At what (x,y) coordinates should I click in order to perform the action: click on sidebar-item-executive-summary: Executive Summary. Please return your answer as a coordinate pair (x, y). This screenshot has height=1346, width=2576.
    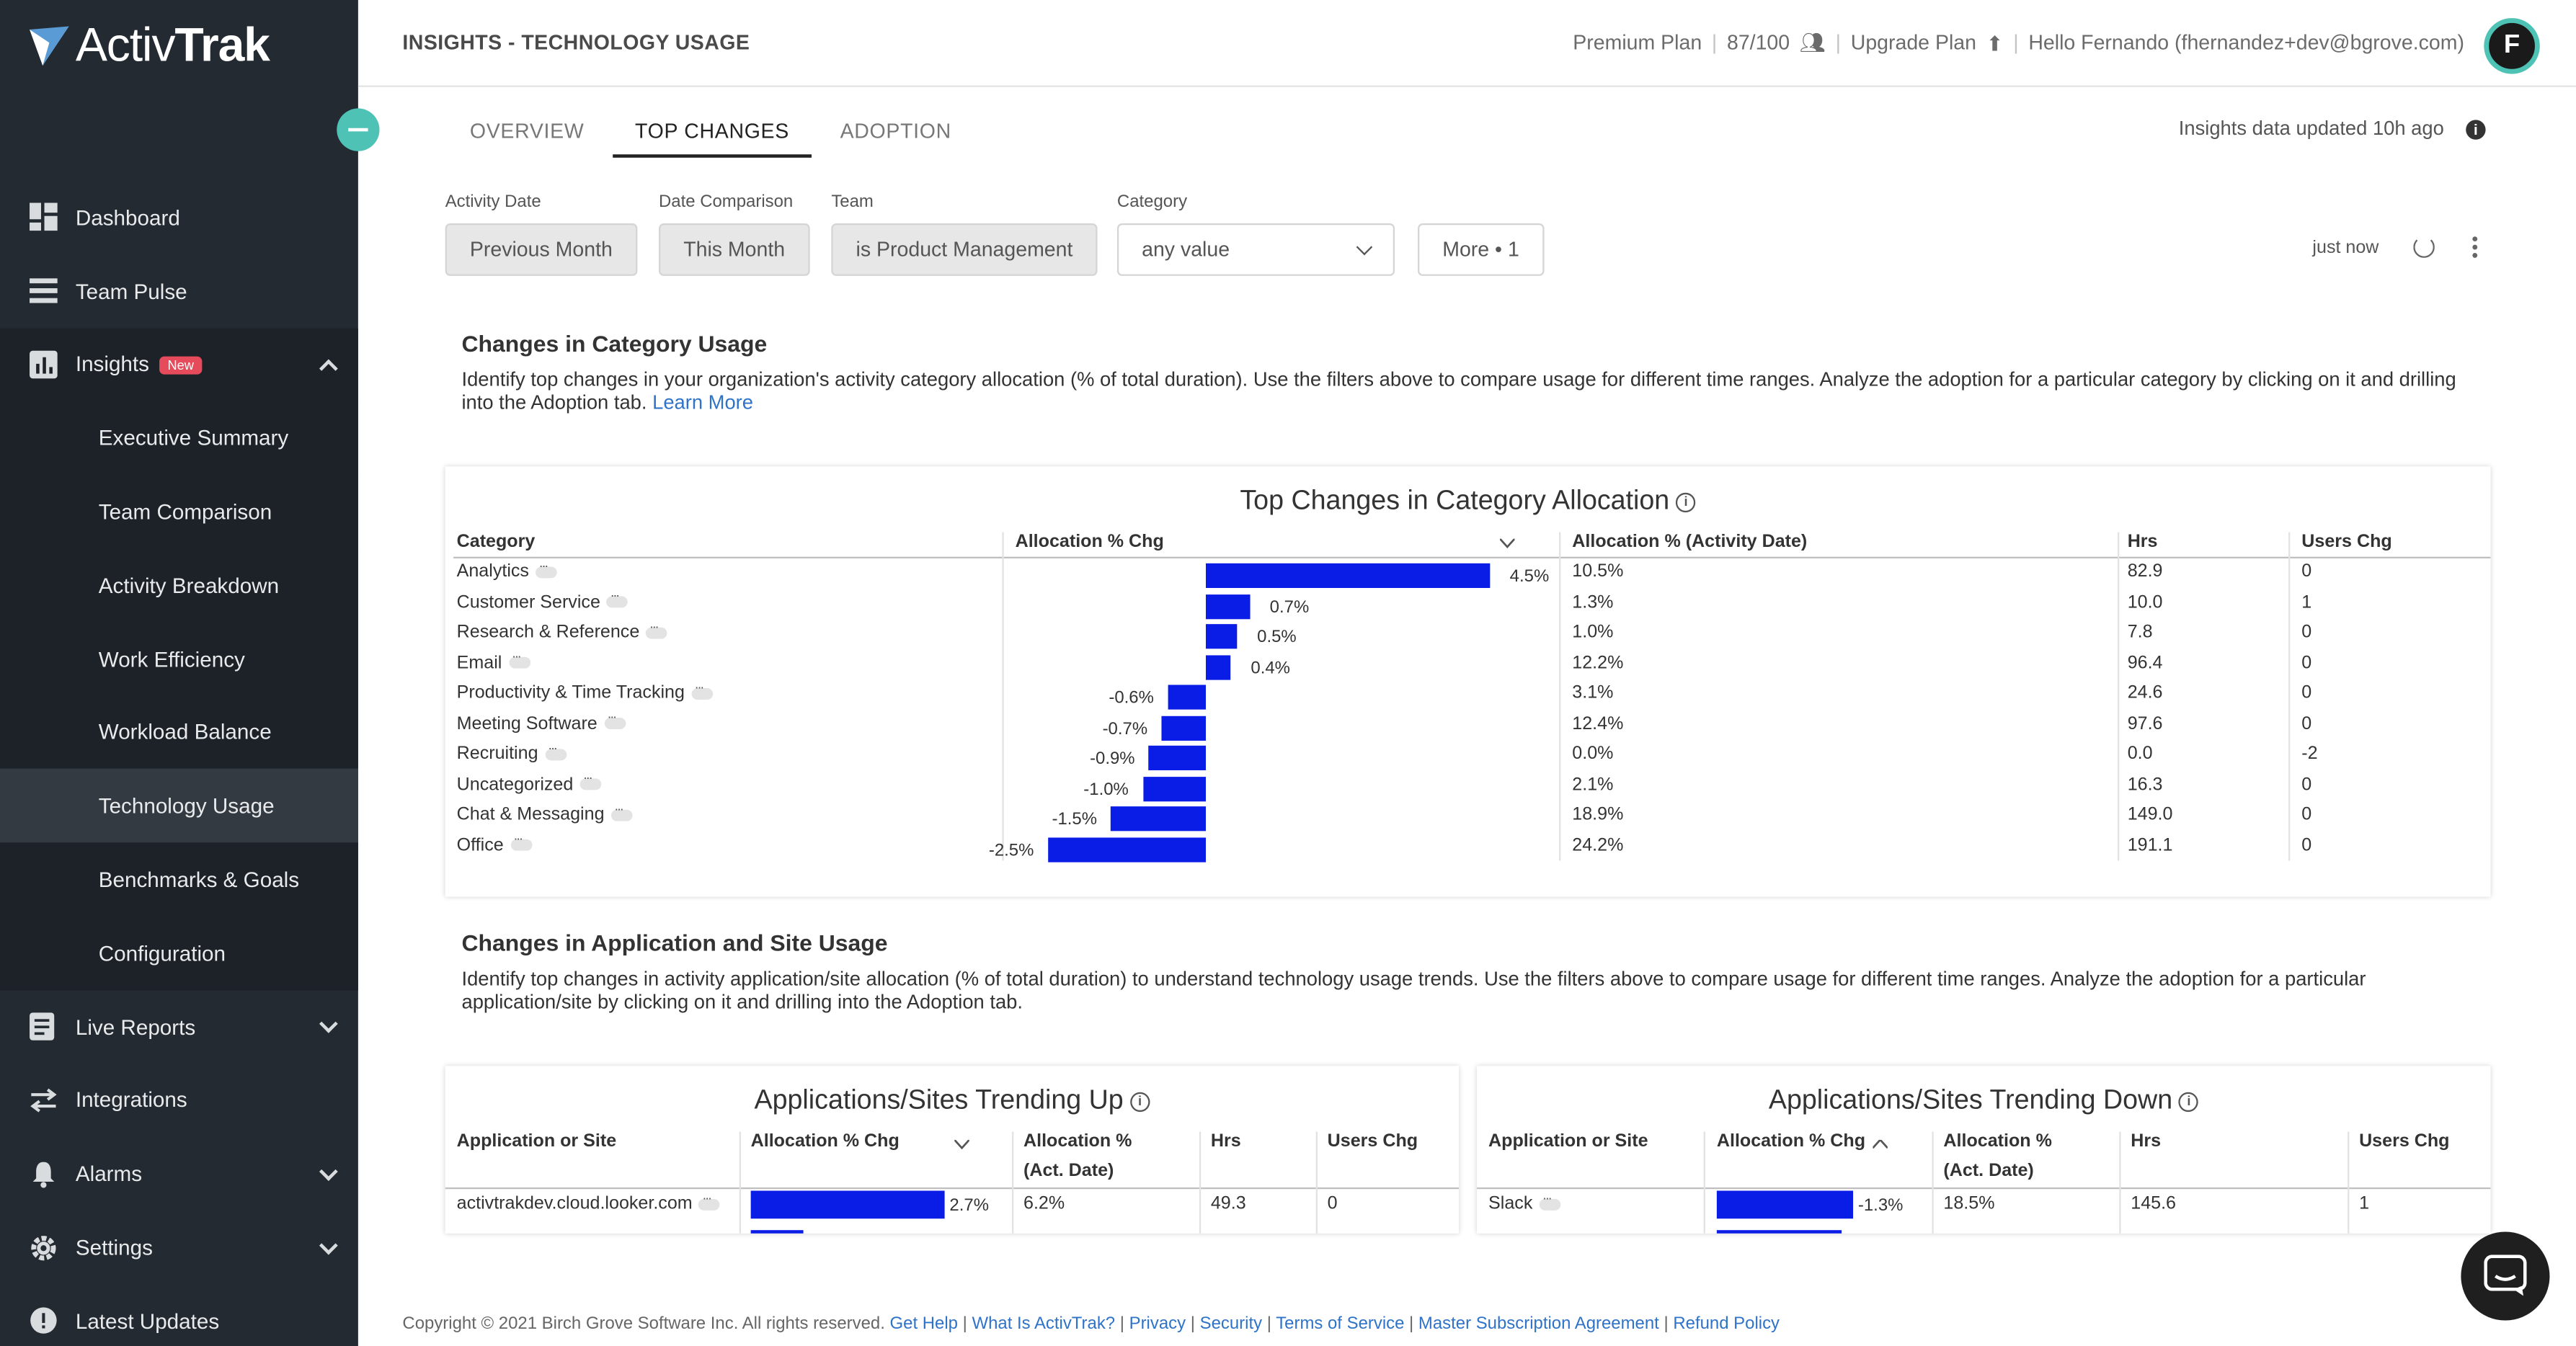
    Looking at the image, I should click on (179, 438).